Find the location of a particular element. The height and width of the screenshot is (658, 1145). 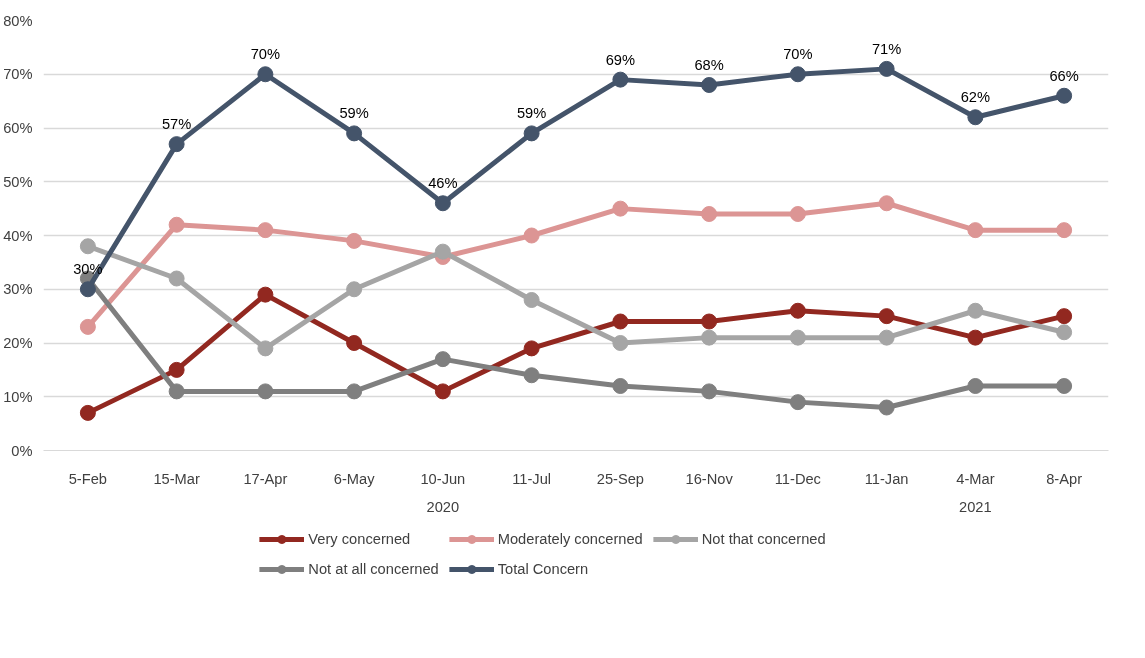

x-tick-label: 11-Jan is located at coordinates (886, 478).